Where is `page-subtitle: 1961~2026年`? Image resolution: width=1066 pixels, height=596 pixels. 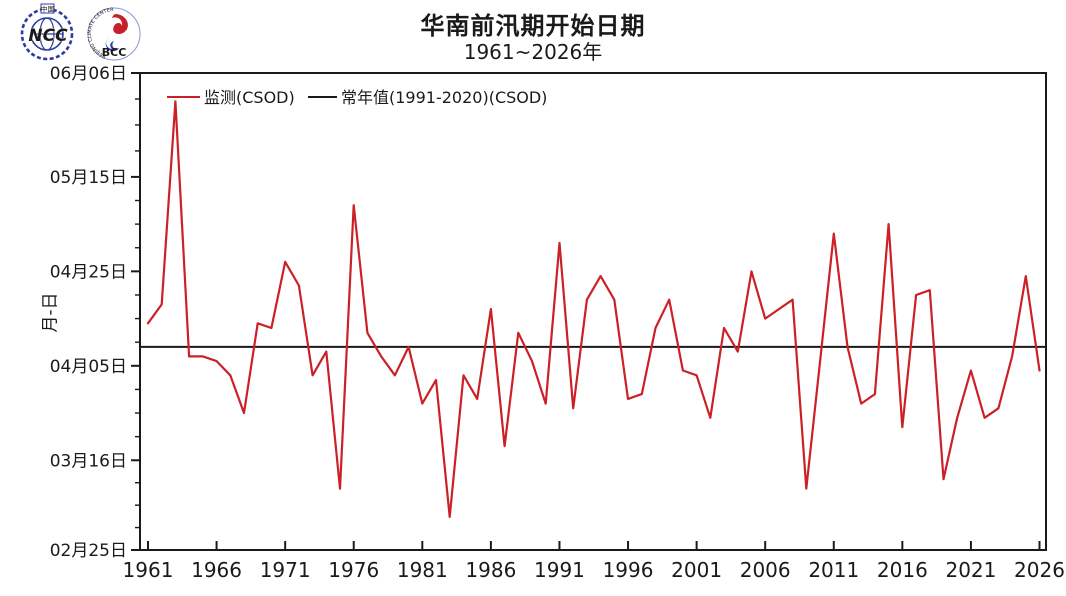
page-subtitle: 1961~2026年 is located at coordinates (533, 52).